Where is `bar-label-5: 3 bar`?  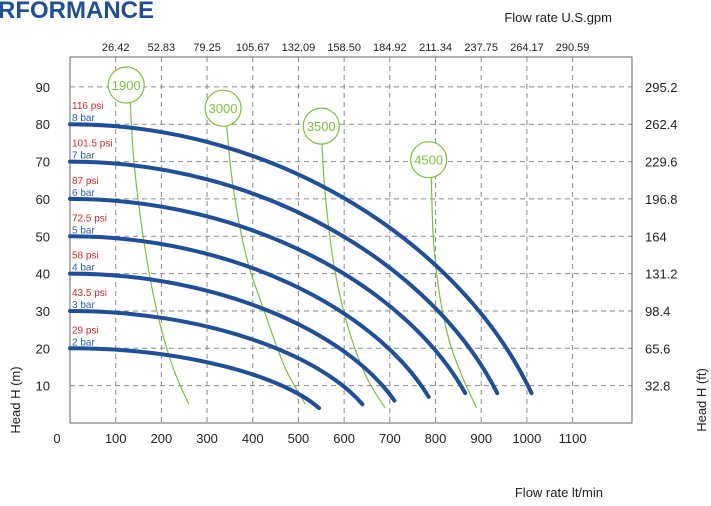 bar-label-5: 3 bar is located at coordinates (83, 305).